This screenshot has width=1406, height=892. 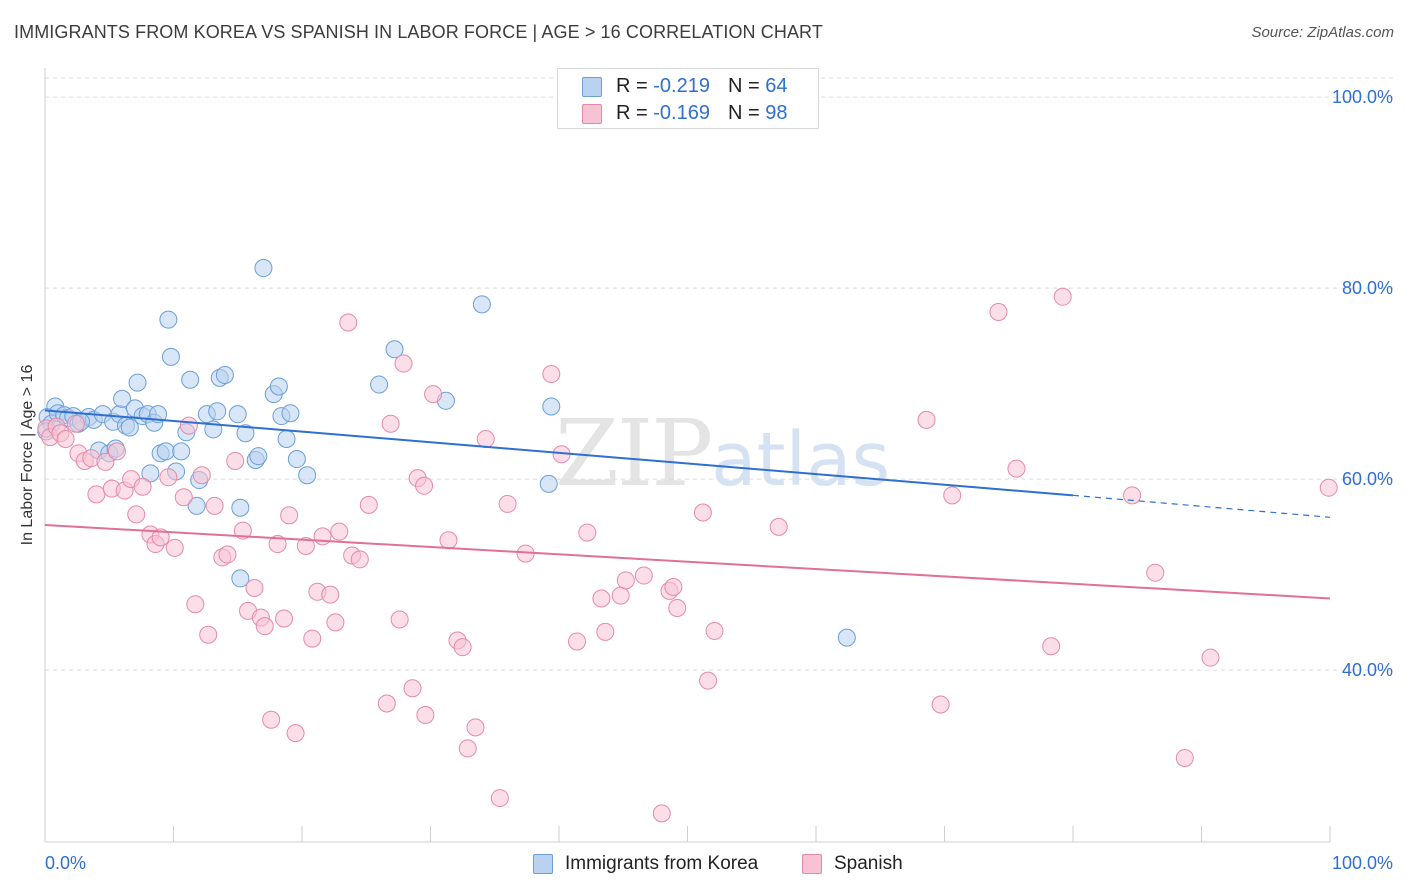 I want to click on n-value: 98, so click(x=776, y=113).